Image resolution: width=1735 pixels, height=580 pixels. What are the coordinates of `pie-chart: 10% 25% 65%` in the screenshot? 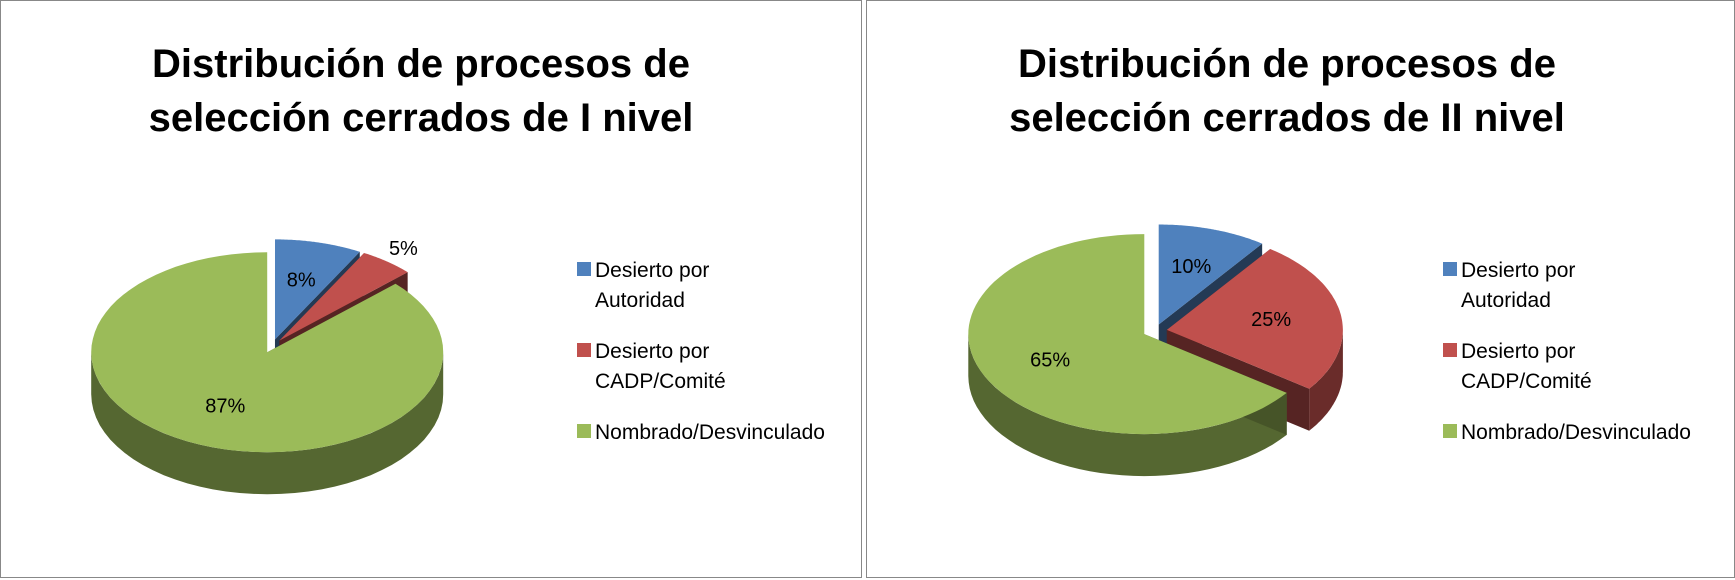 It's located at (1155, 350).